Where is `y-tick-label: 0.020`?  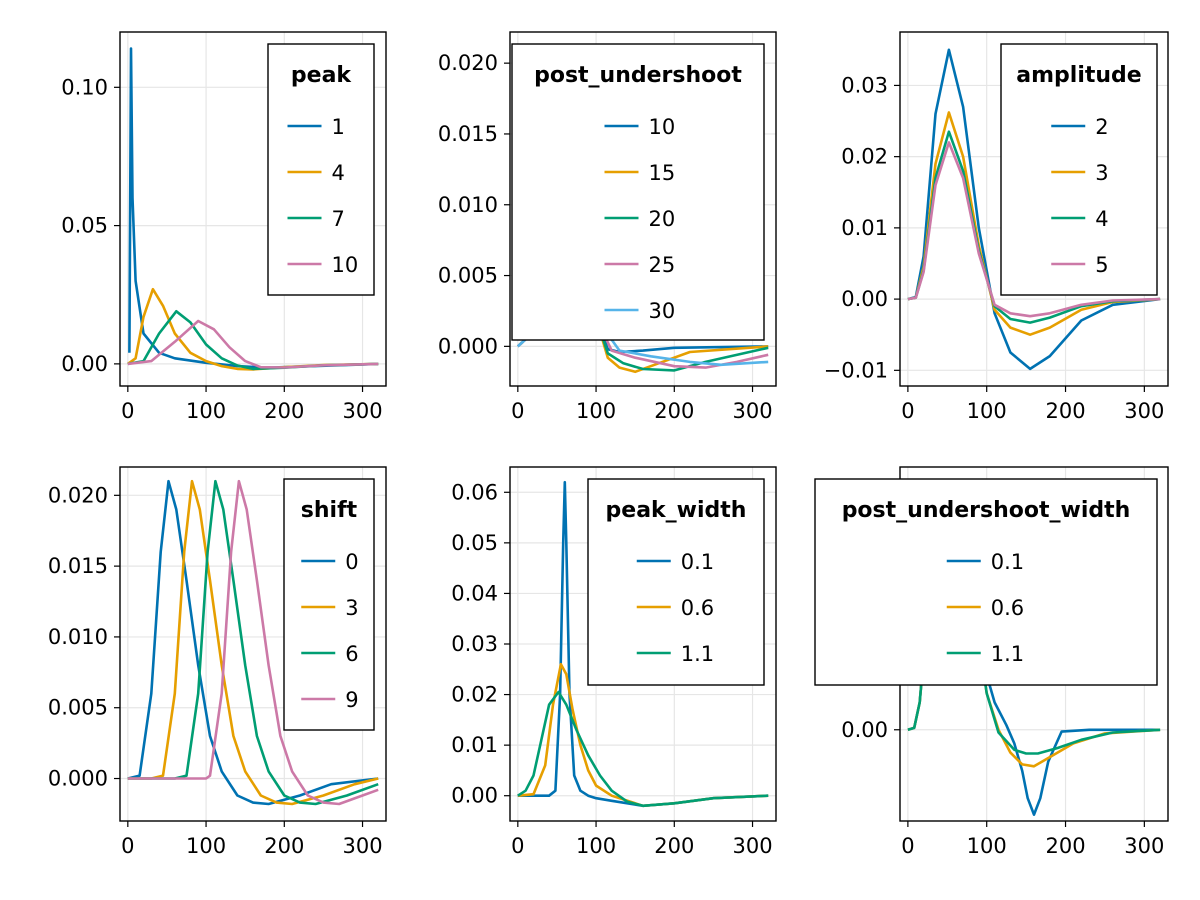
y-tick-label: 0.020 is located at coordinates (78, 495).